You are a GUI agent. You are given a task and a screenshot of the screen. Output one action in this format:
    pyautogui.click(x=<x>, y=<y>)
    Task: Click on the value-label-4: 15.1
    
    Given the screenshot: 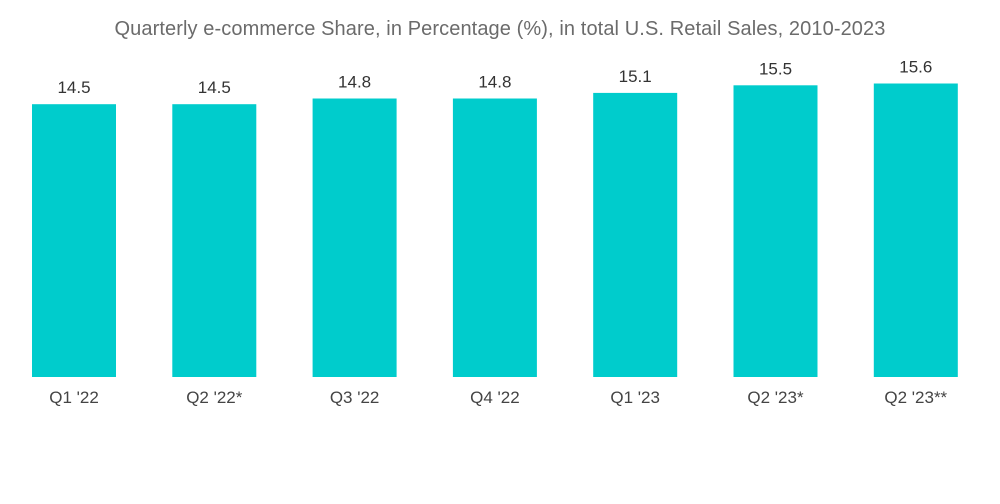 What is the action you would take?
    pyautogui.click(x=635, y=76)
    